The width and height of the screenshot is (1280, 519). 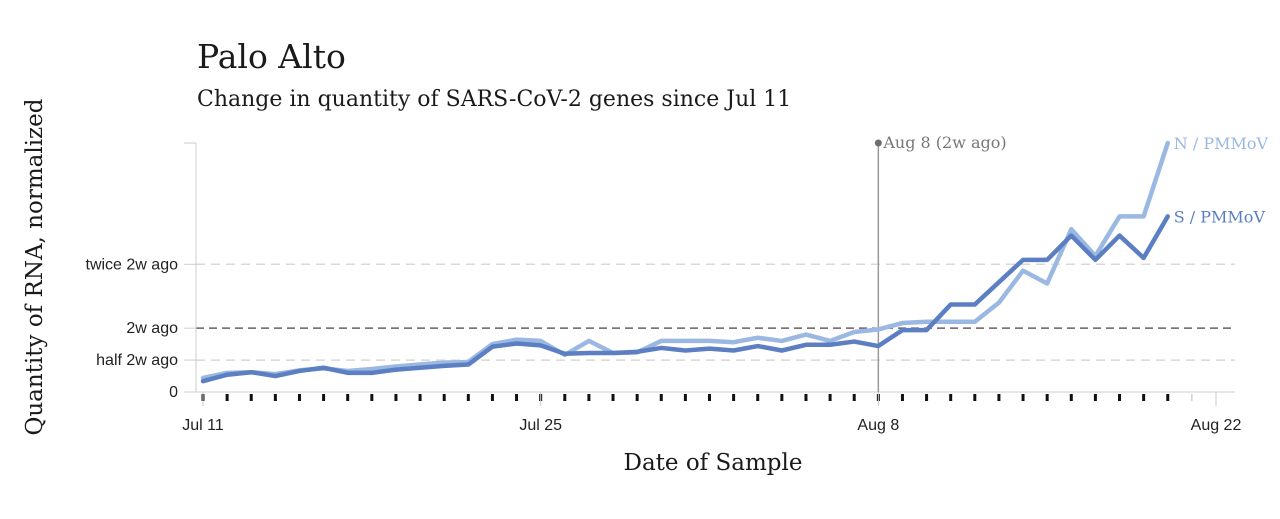 What do you see at coordinates (203, 425) in the screenshot?
I see `x-tick-label: Jul 11` at bounding box center [203, 425].